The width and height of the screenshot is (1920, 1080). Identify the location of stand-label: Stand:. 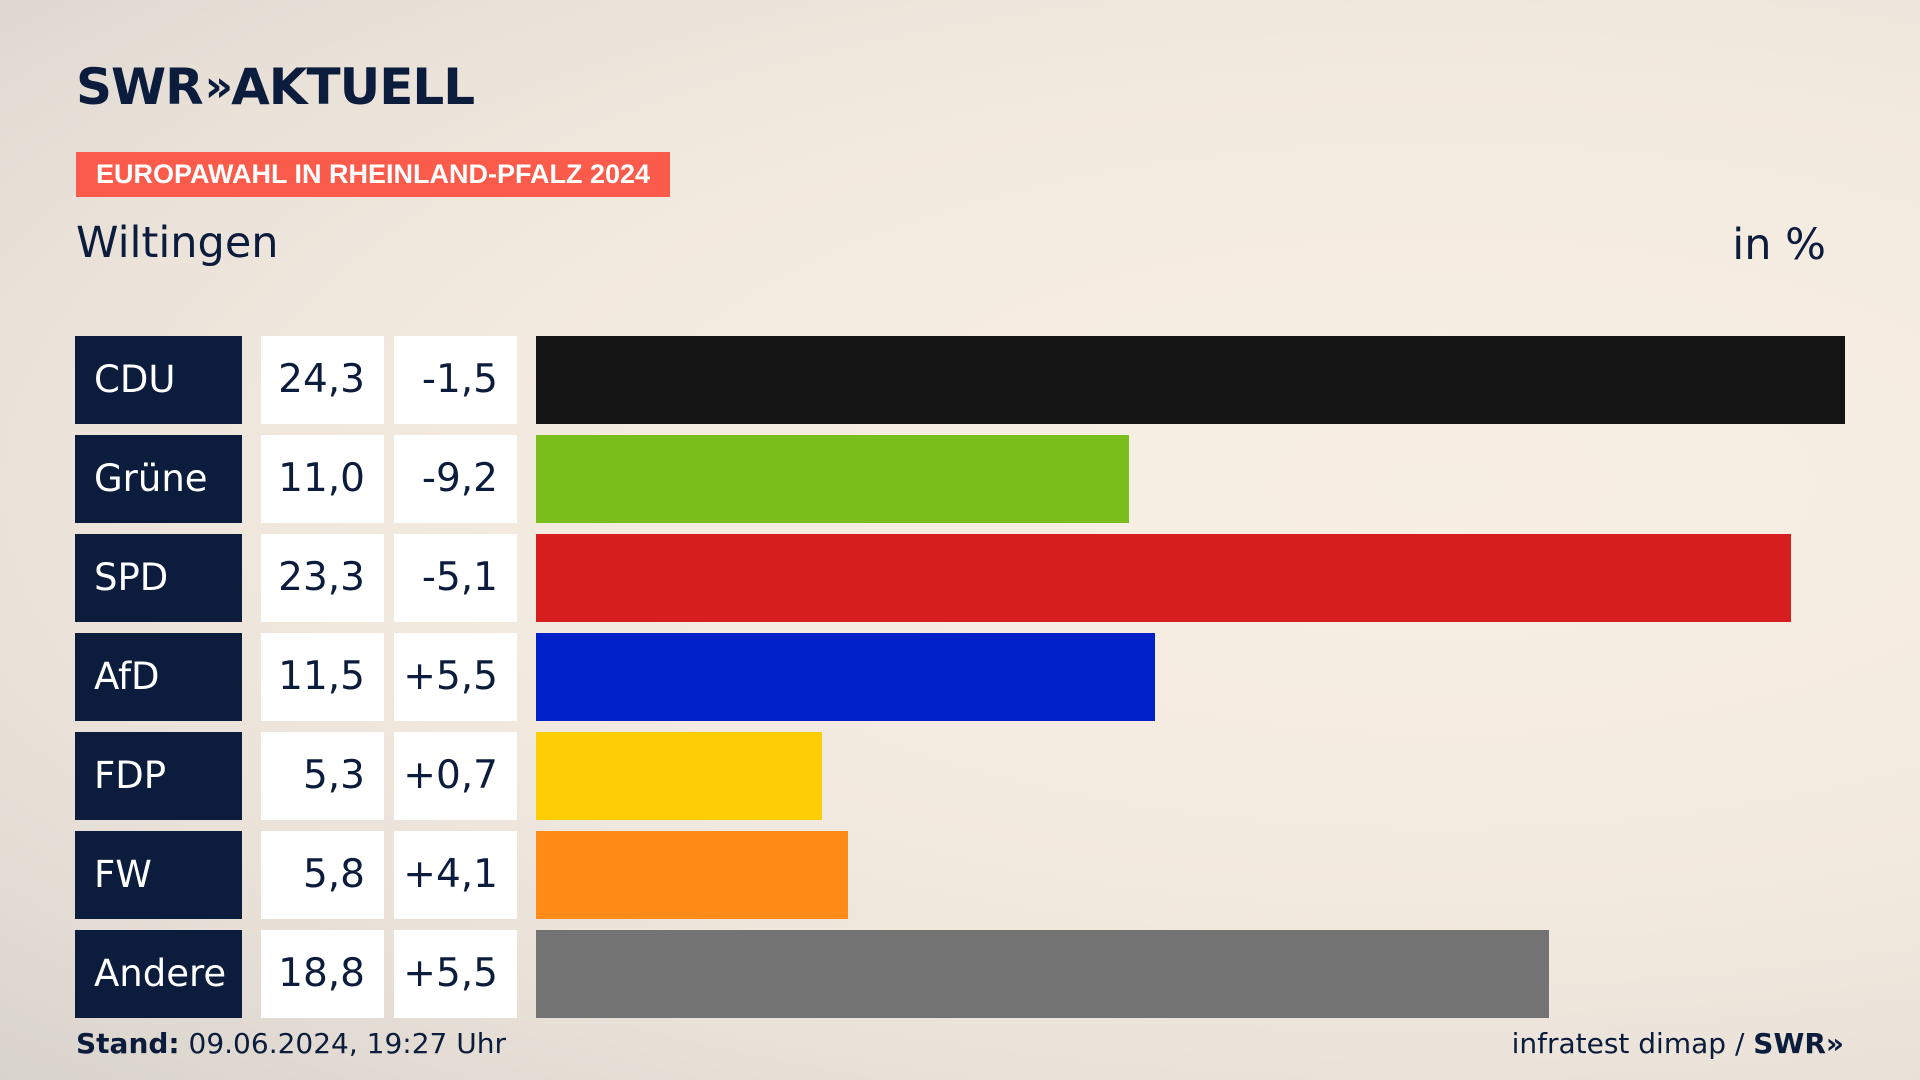
(128, 1043).